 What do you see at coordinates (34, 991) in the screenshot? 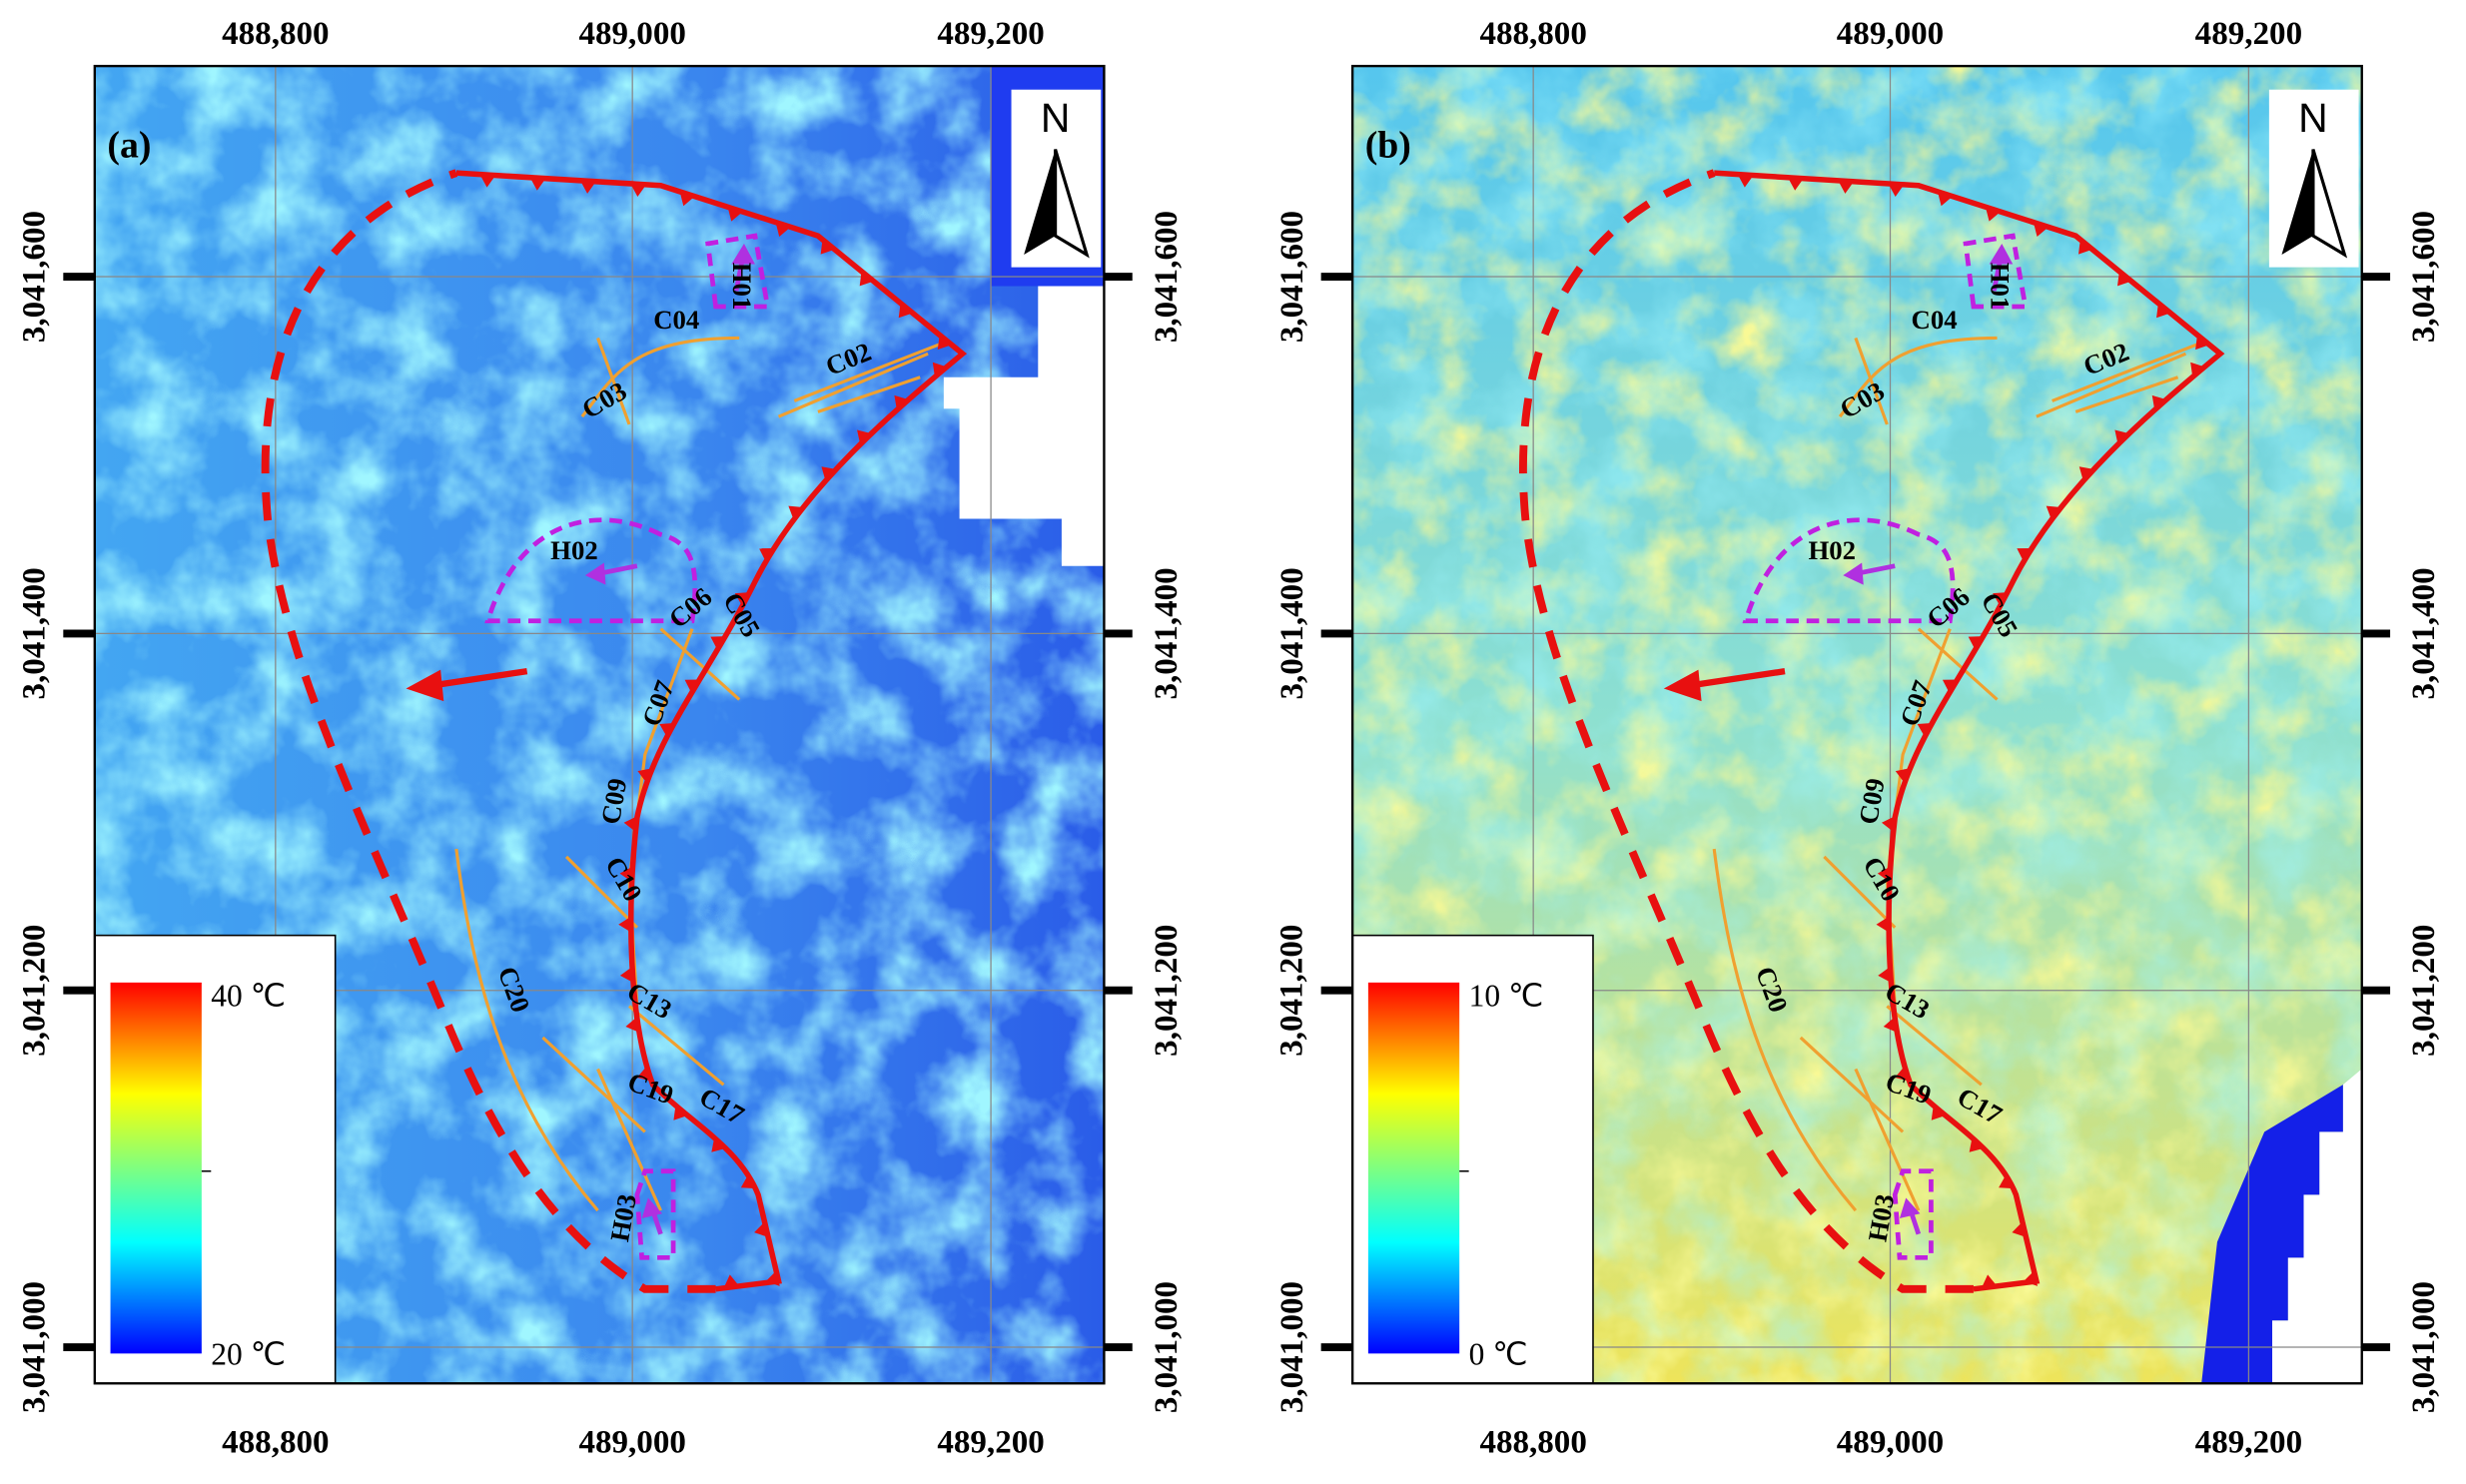
I see `y-tick-label: 3,041,200` at bounding box center [34, 991].